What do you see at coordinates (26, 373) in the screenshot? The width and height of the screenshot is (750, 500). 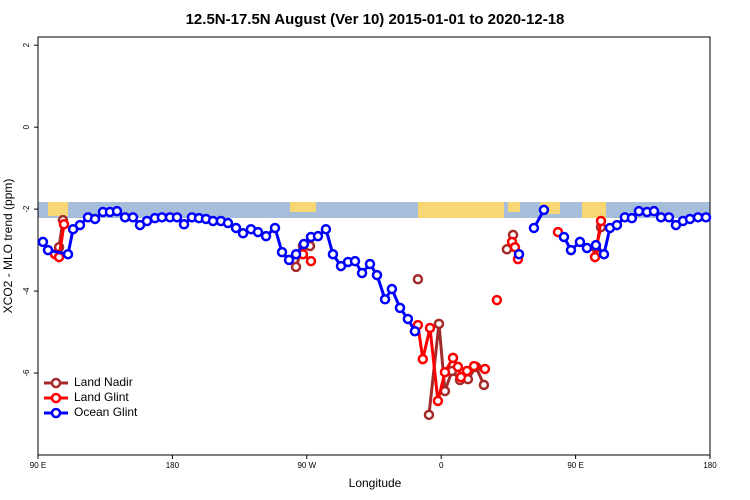 I see `y-tick-label: -6` at bounding box center [26, 373].